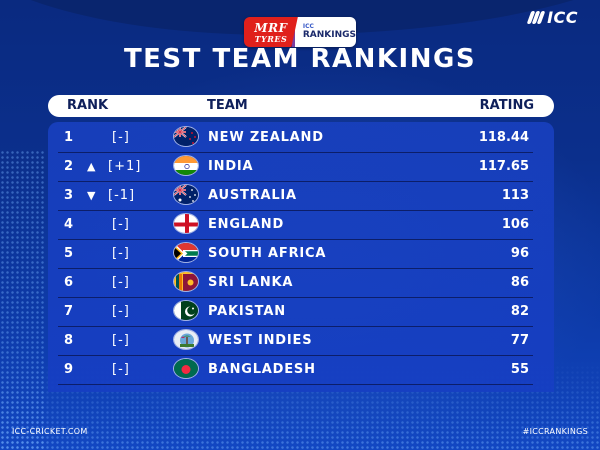 The image size is (600, 450). What do you see at coordinates (295, 283) in the screenshot?
I see `table-row: 6 [-] SRI LANKA 86` at bounding box center [295, 283].